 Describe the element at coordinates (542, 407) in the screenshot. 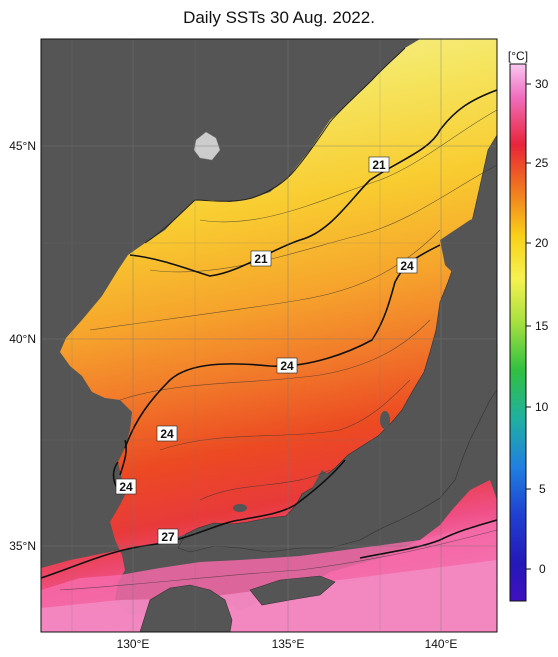

I see `colorbar-tick-10: 10` at that location.